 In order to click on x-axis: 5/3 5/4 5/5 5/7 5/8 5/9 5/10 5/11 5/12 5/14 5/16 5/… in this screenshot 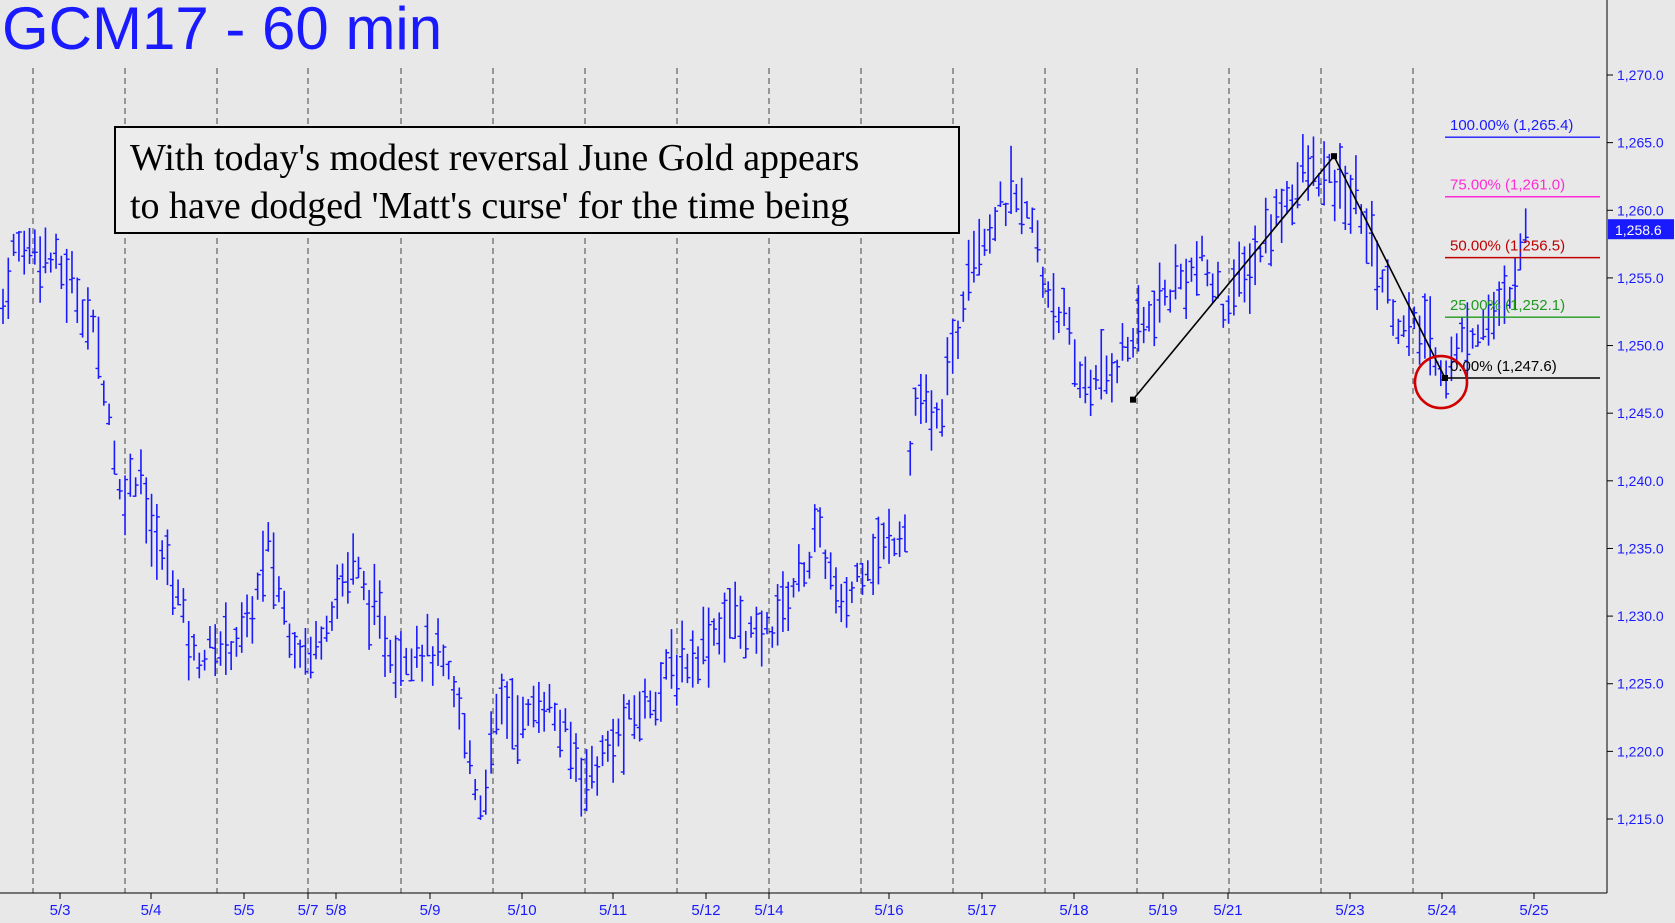, I will do `click(799, 906)`.